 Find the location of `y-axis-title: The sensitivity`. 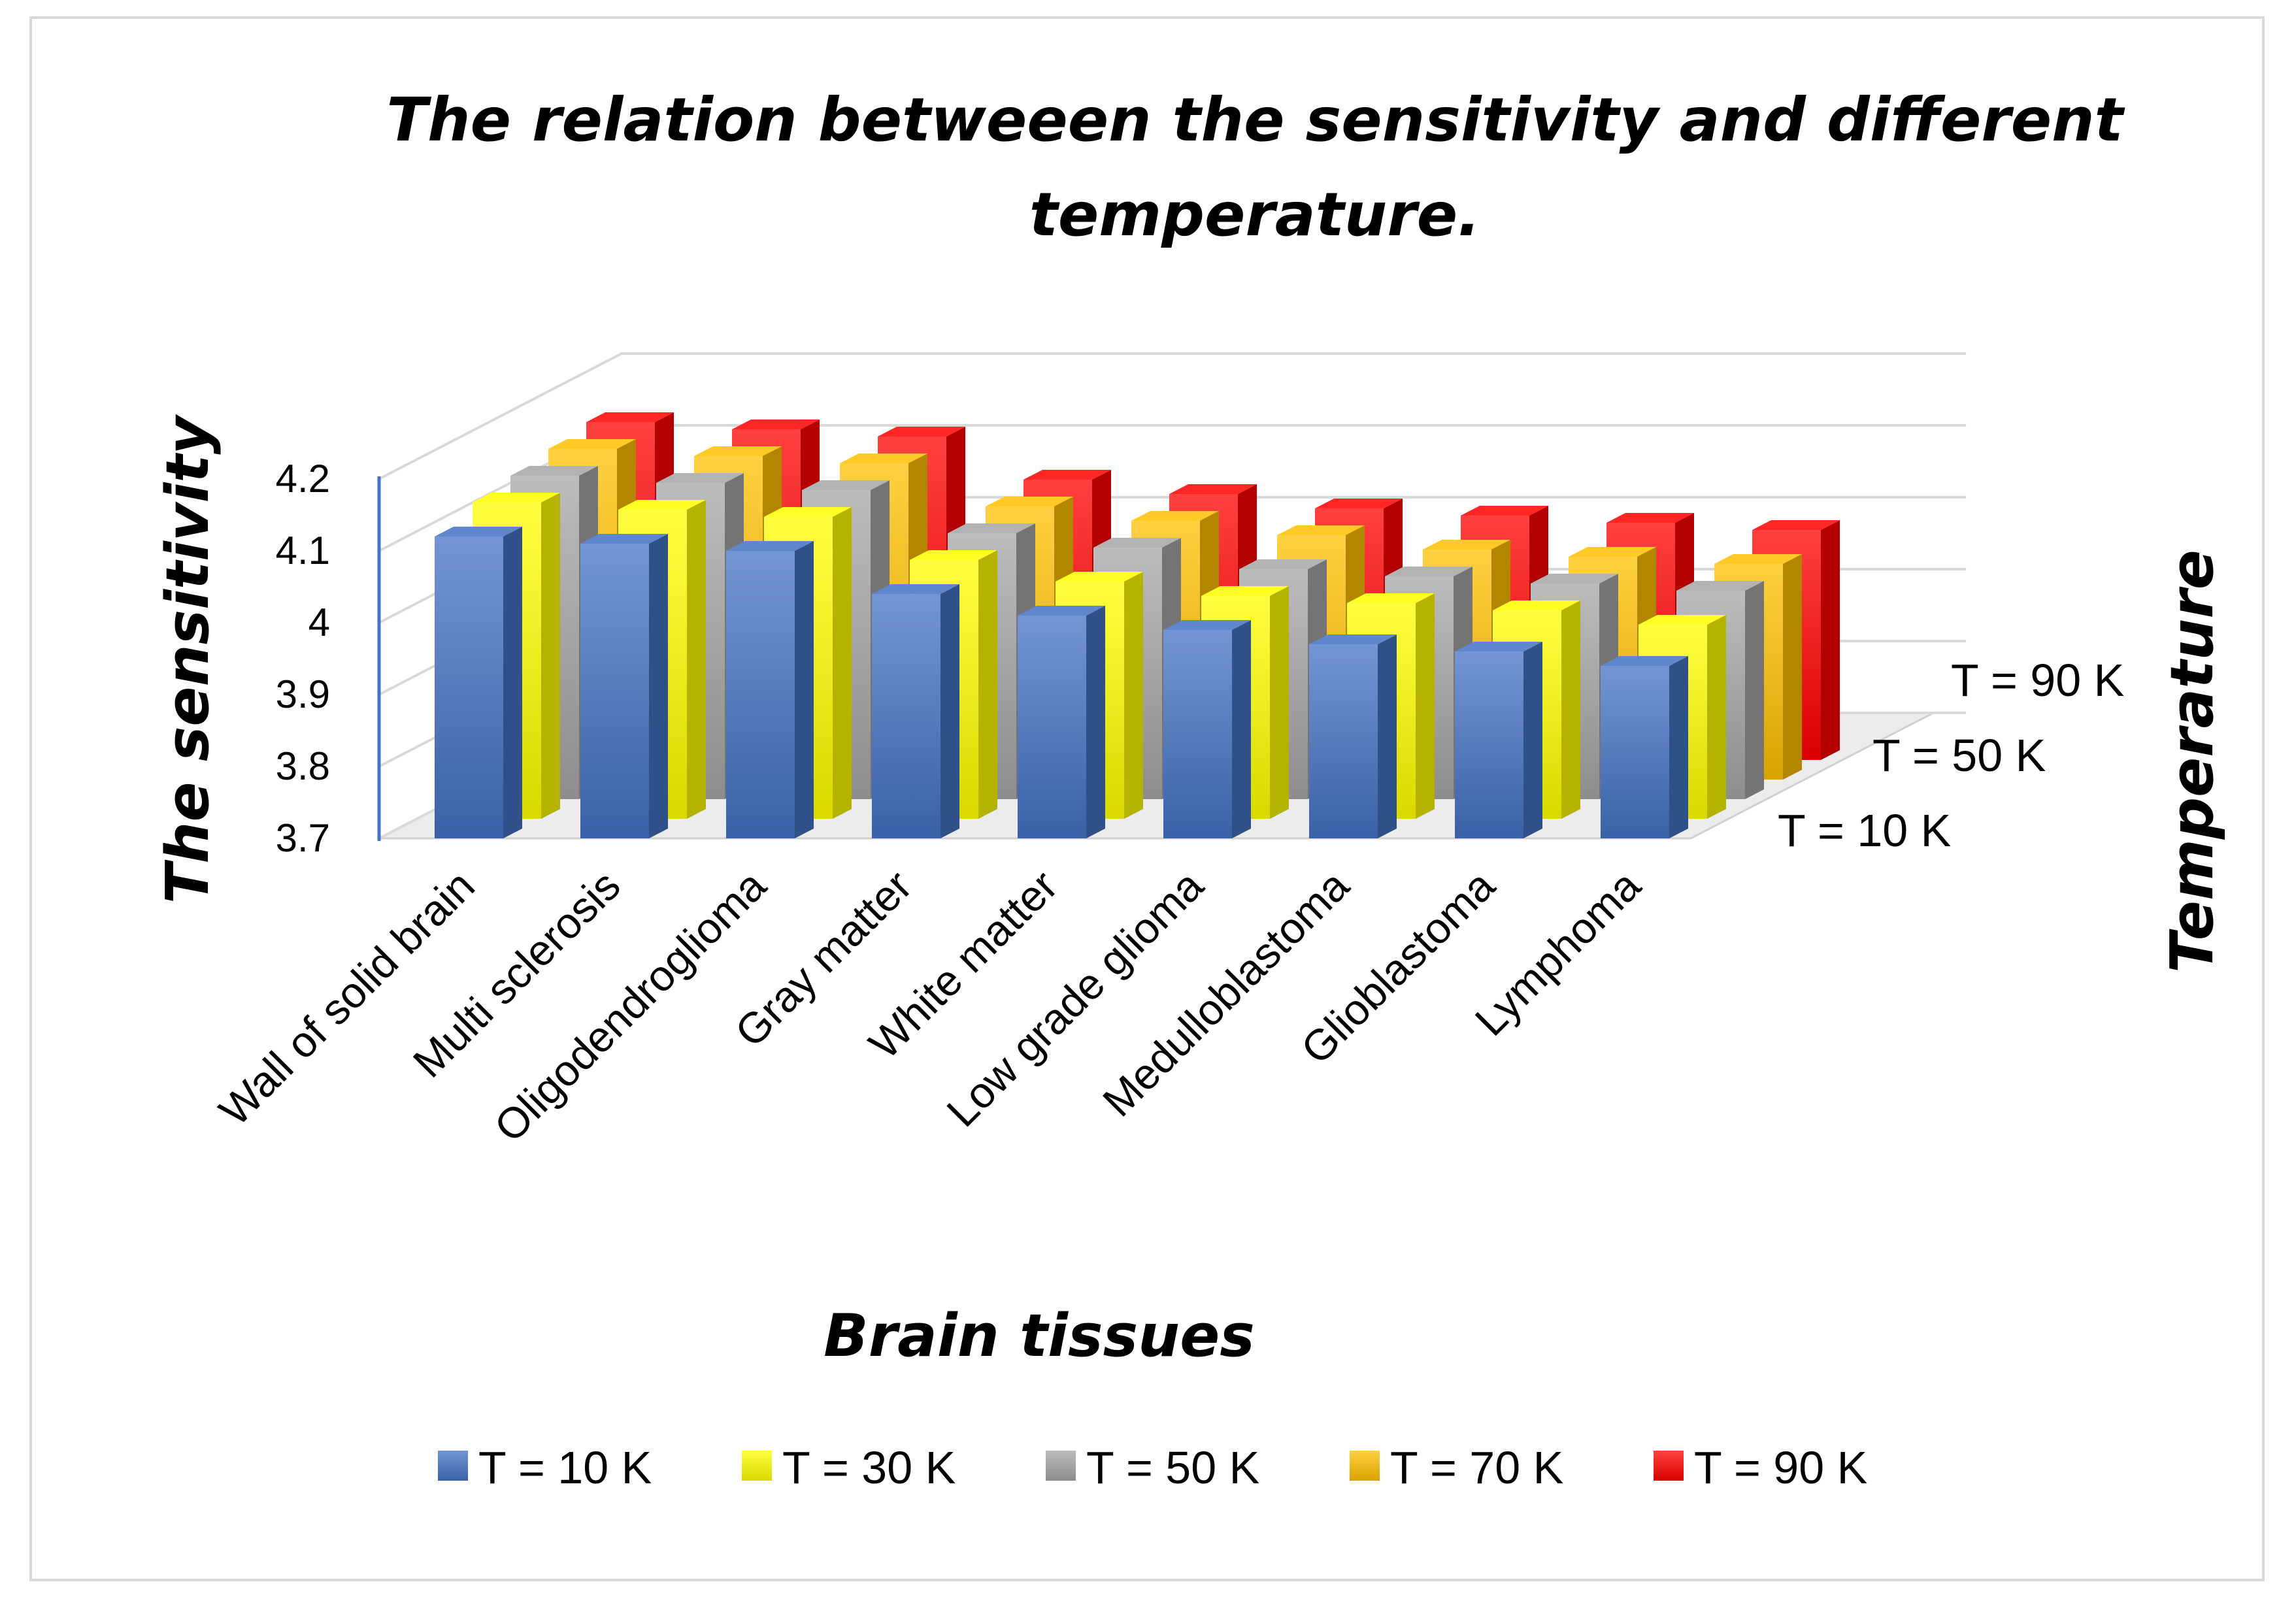

y-axis-title: The sensitivity is located at coordinates (188, 659).